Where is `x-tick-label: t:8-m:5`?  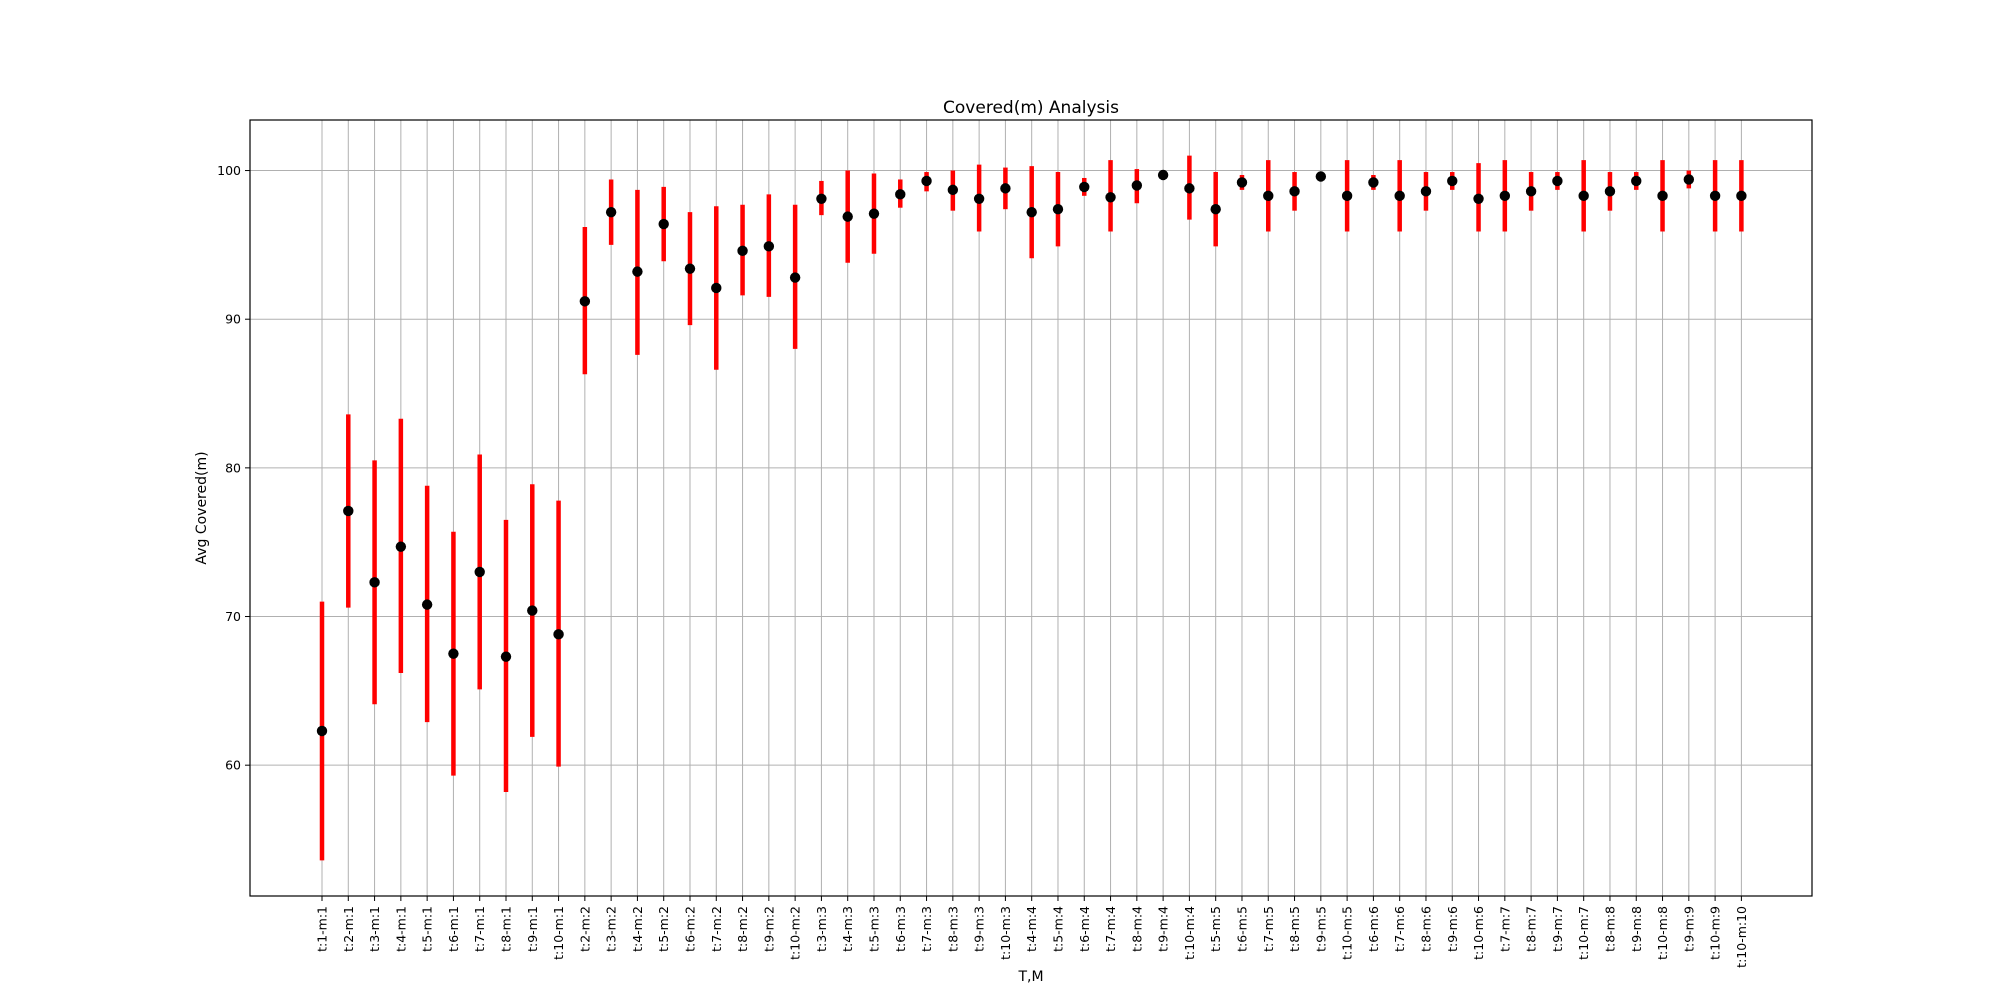
x-tick-label: t:8-m:5 is located at coordinates (1294, 929).